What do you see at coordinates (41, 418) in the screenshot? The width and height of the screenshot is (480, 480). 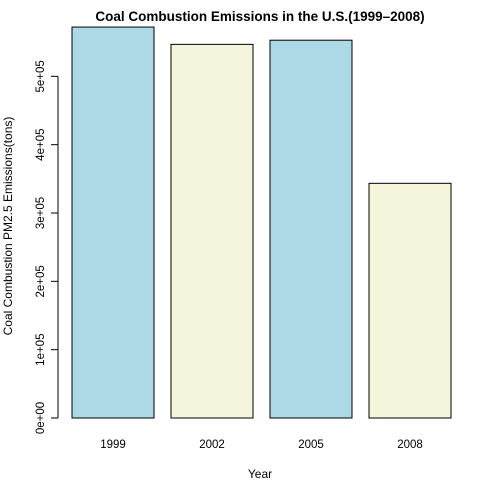 I see `y-tick-label-0: 0e+00` at bounding box center [41, 418].